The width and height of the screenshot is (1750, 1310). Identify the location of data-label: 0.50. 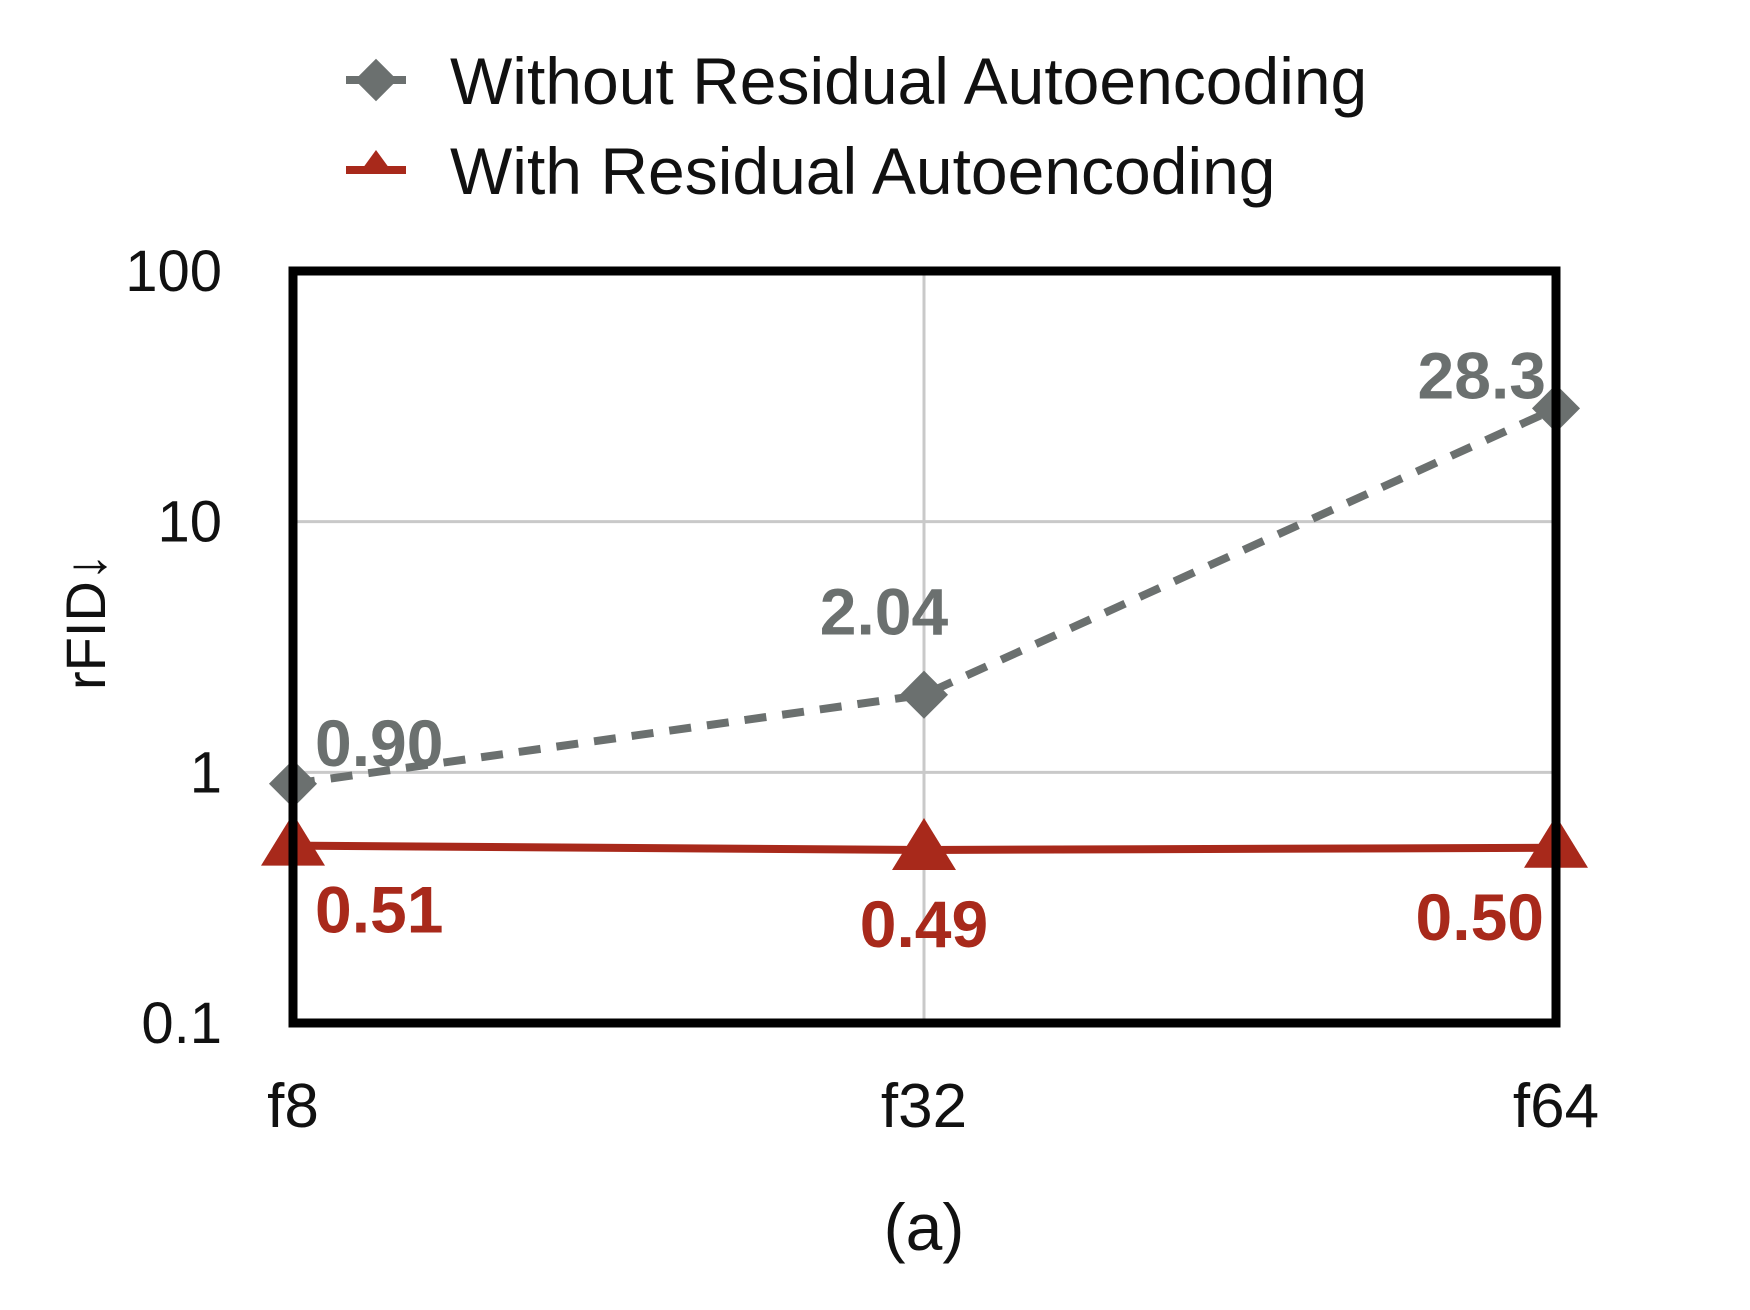
(1480, 917).